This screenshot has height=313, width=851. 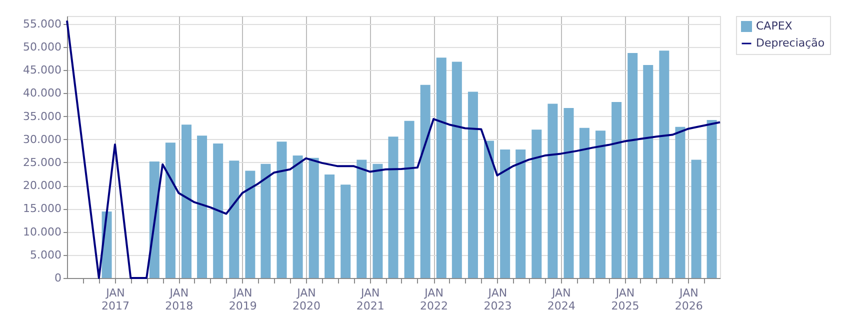 What do you see at coordinates (42, 93) in the screenshot?
I see `y-tick-label: 40.000` at bounding box center [42, 93].